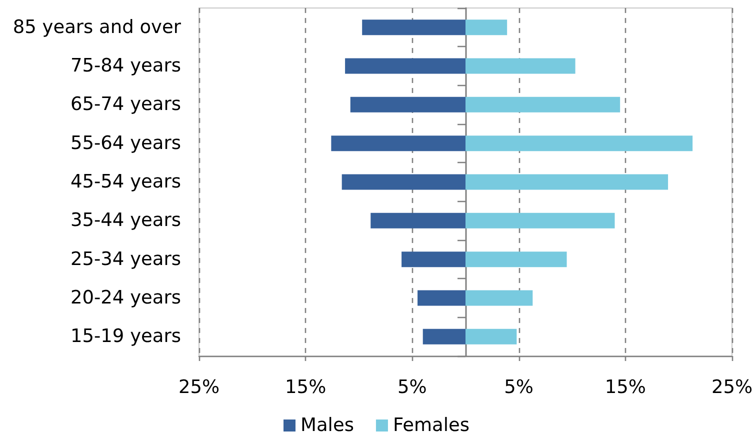 The image size is (753, 441). Describe the element at coordinates (125, 298) in the screenshot. I see `y-tick-label: 20-24 years` at that location.